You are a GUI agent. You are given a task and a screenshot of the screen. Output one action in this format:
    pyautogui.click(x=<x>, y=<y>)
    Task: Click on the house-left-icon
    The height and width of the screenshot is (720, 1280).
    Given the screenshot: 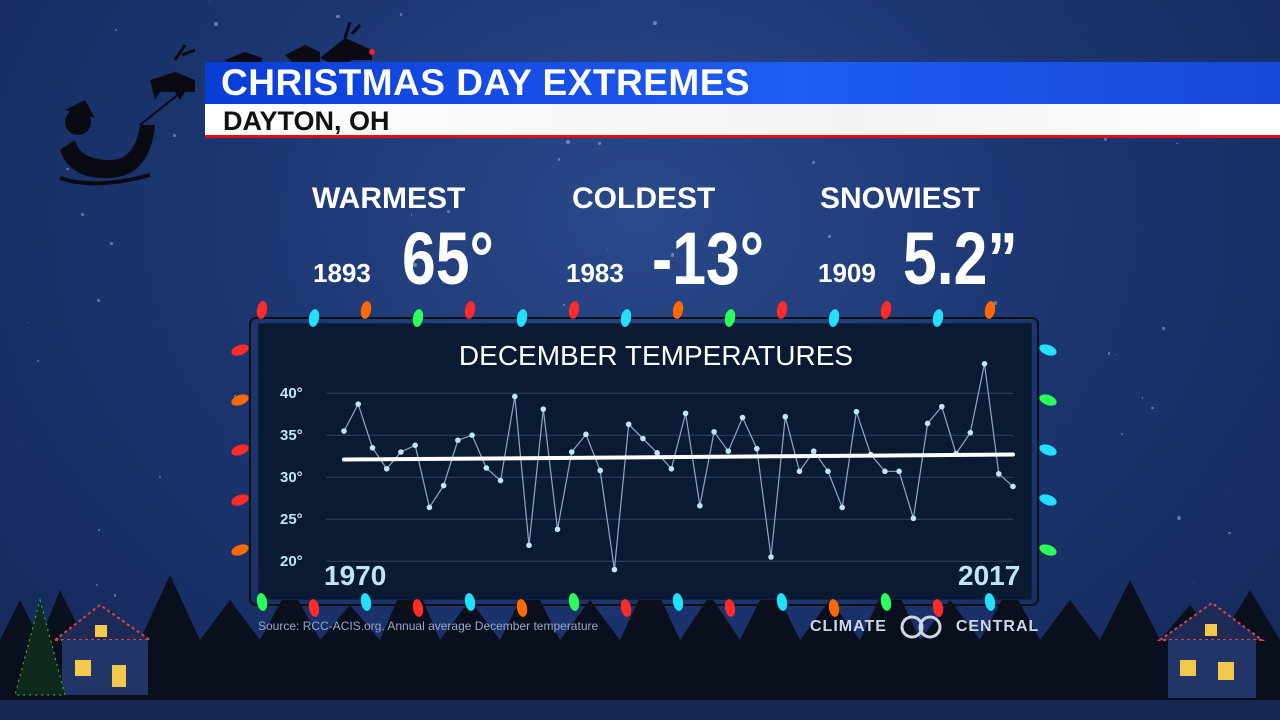 What is the action you would take?
    pyautogui.click(x=103, y=649)
    